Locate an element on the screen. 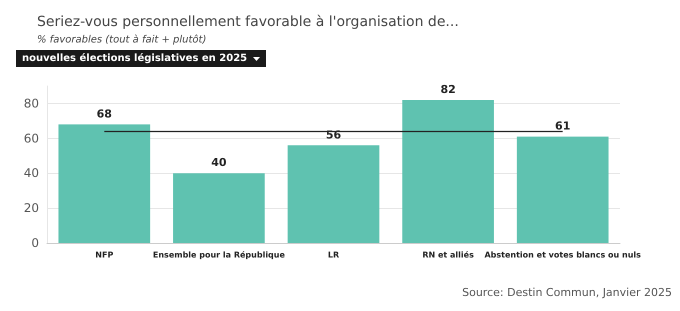  x-tick-label: Abstention et votes blancs ou nuls is located at coordinates (563, 255).